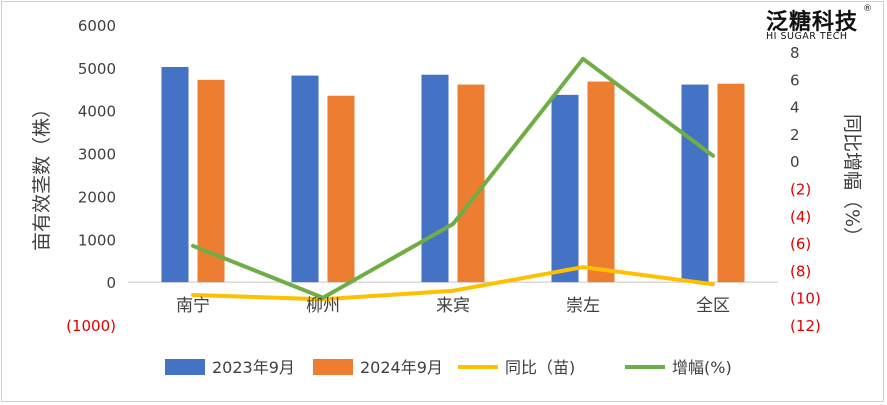 Image resolution: width=887 pixels, height=405 pixels. I want to click on right-axis-tick-label: (8), so click(800, 271).